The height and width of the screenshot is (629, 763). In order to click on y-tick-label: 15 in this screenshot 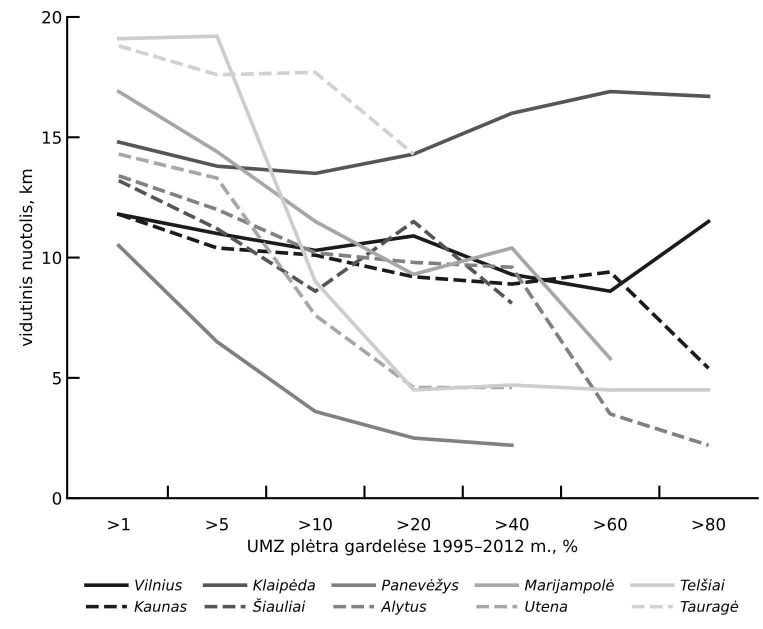, I will do `click(51, 137)`.